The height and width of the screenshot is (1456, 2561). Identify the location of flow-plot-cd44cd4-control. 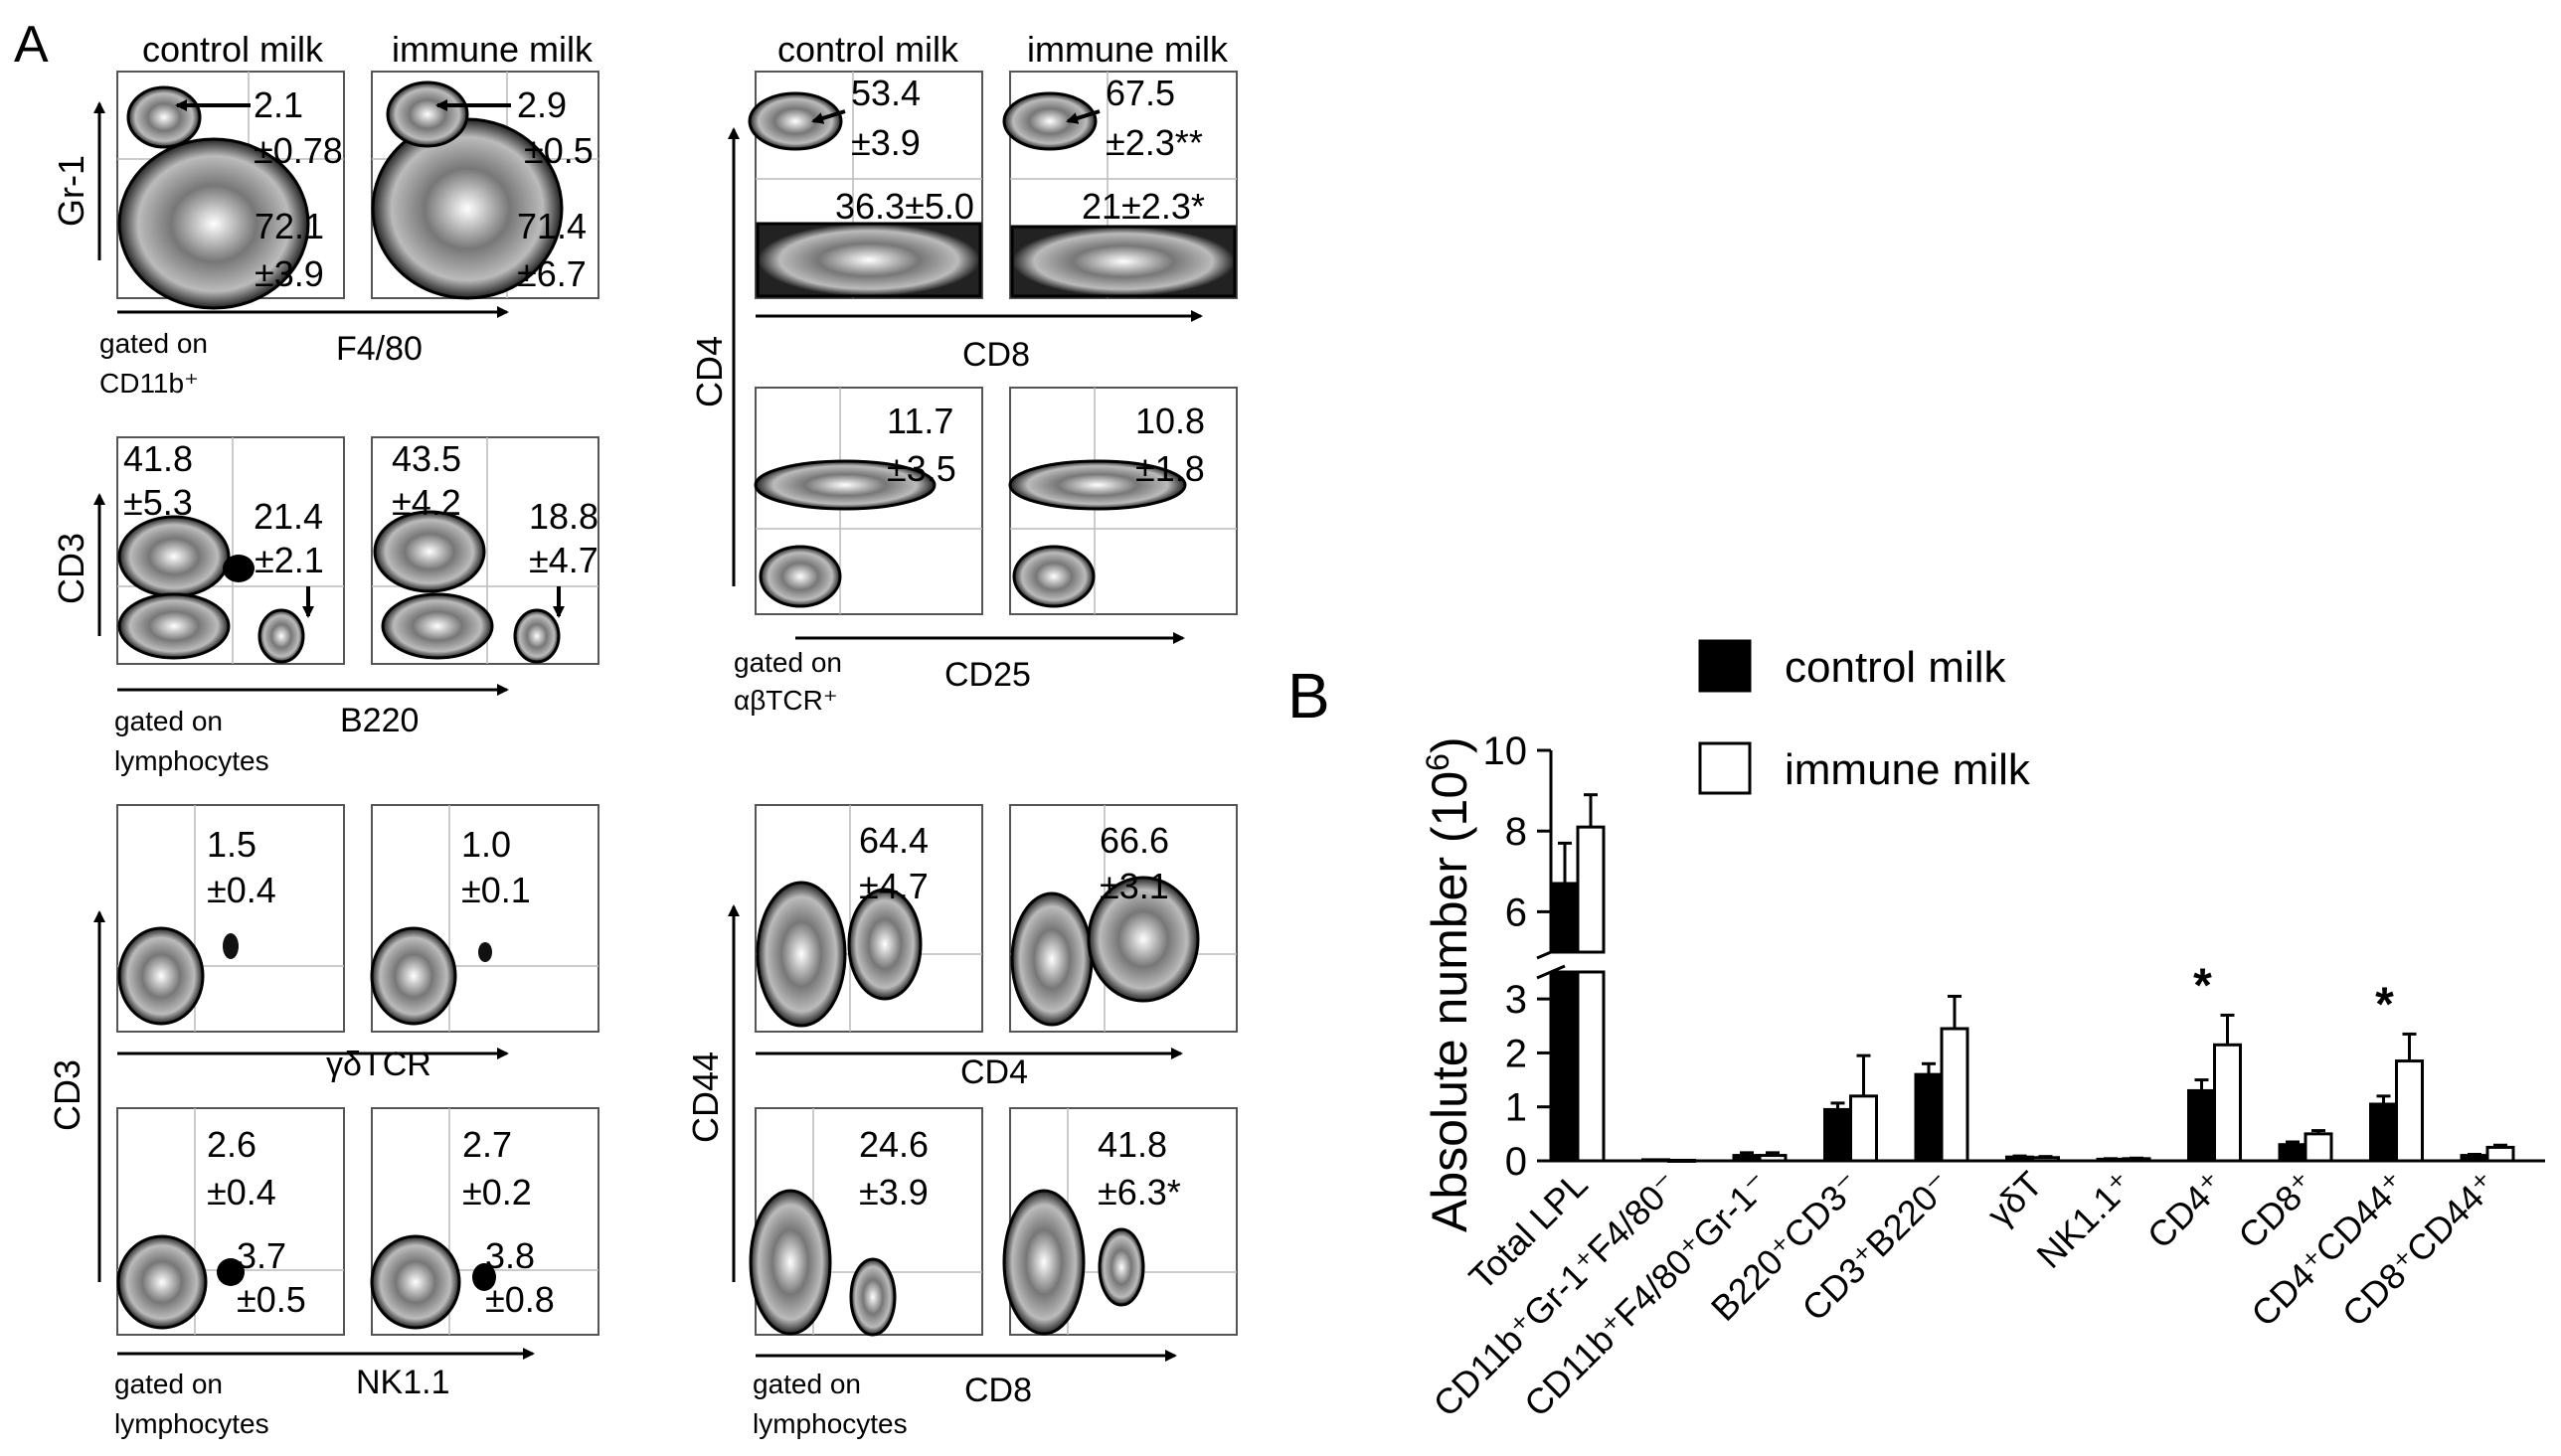
(869, 918).